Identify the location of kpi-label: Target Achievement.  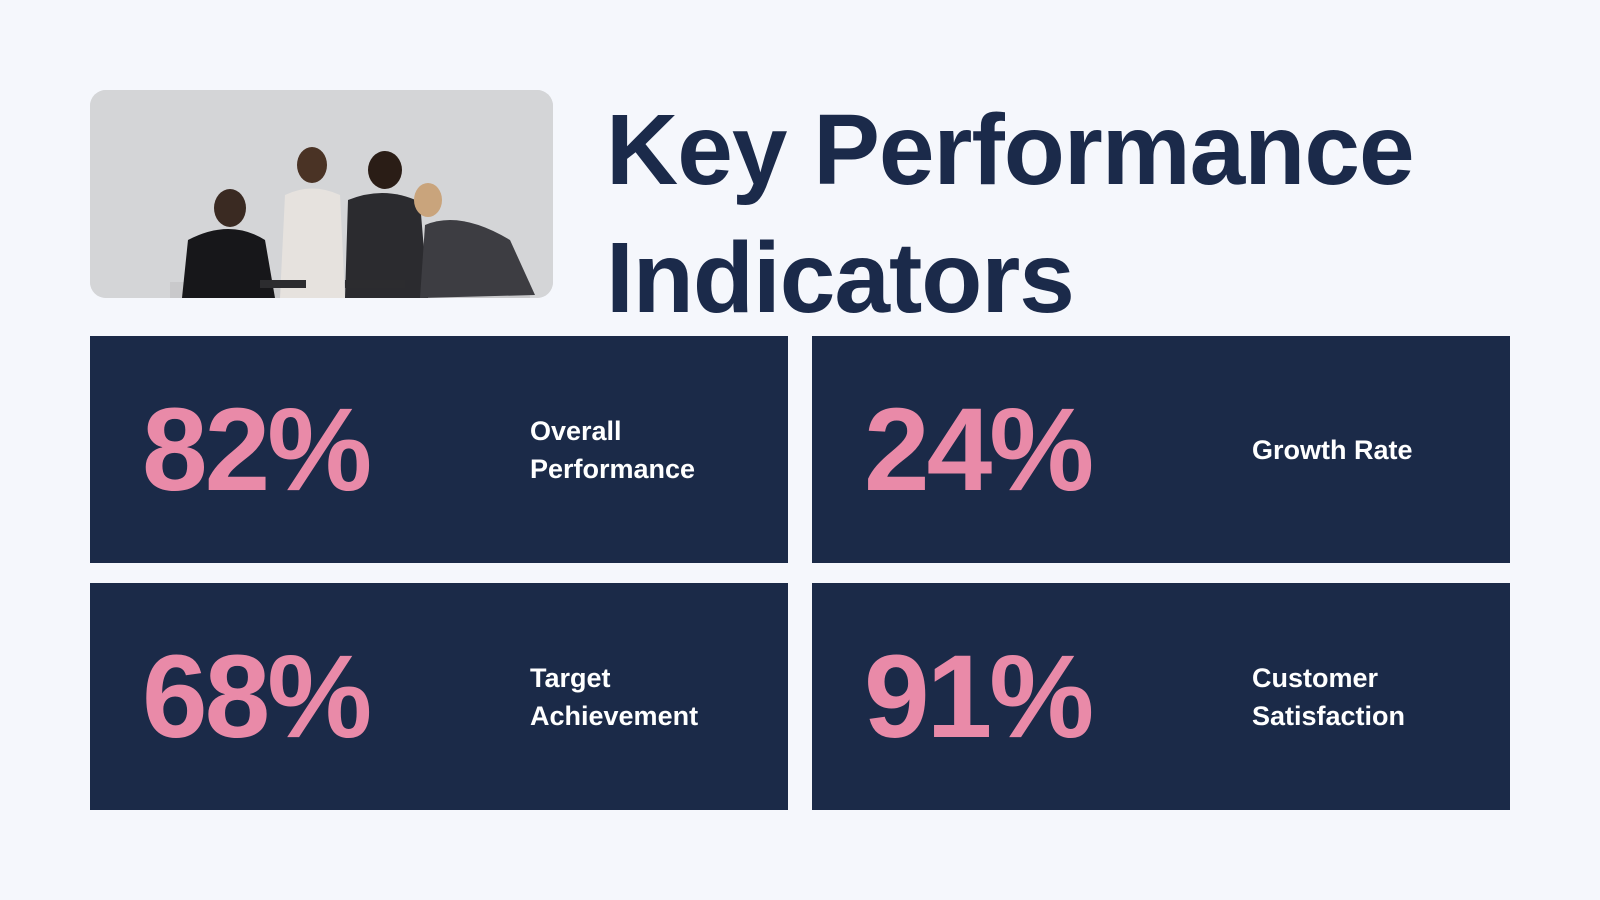
(614, 696).